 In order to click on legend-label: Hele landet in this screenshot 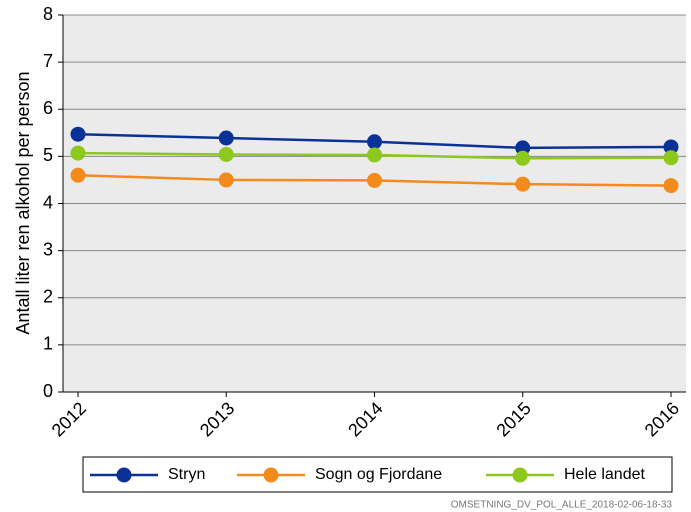, I will do `click(605, 474)`.